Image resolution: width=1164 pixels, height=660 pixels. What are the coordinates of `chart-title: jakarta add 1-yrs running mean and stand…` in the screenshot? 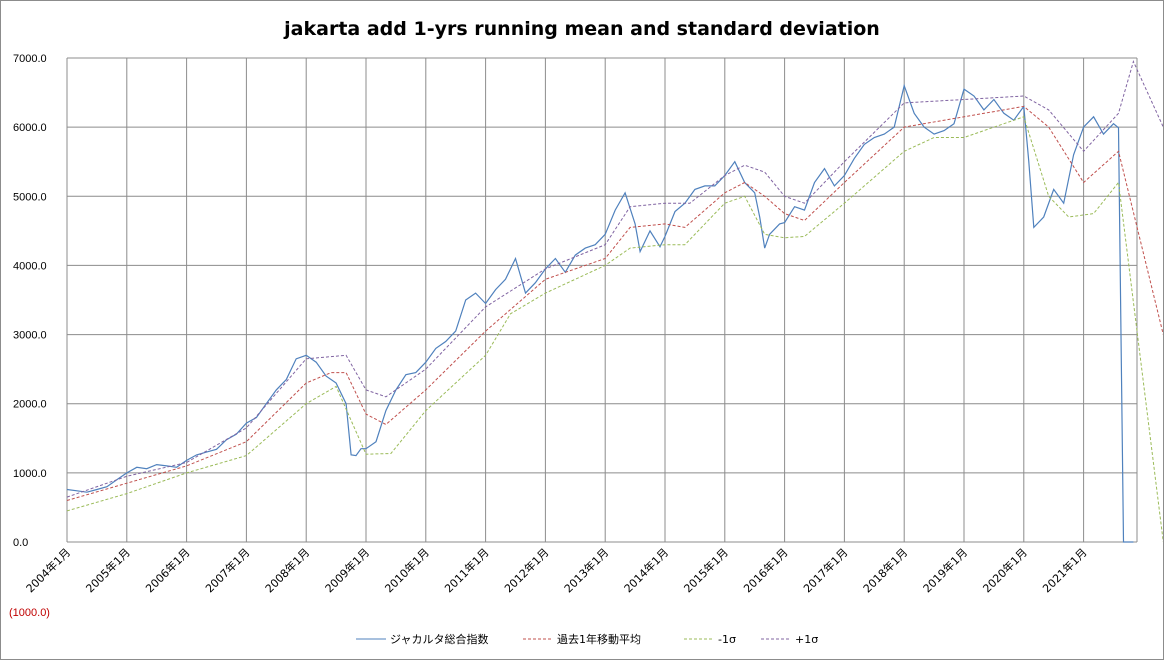 It's located at (581, 29).